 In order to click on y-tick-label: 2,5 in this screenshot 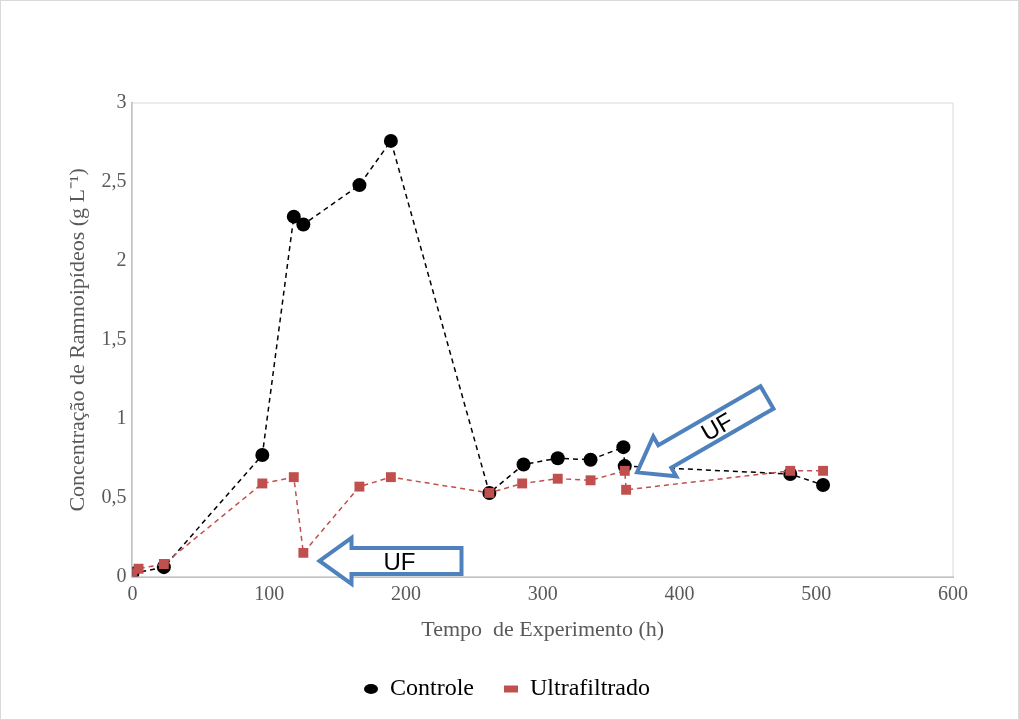, I will do `click(114, 180)`.